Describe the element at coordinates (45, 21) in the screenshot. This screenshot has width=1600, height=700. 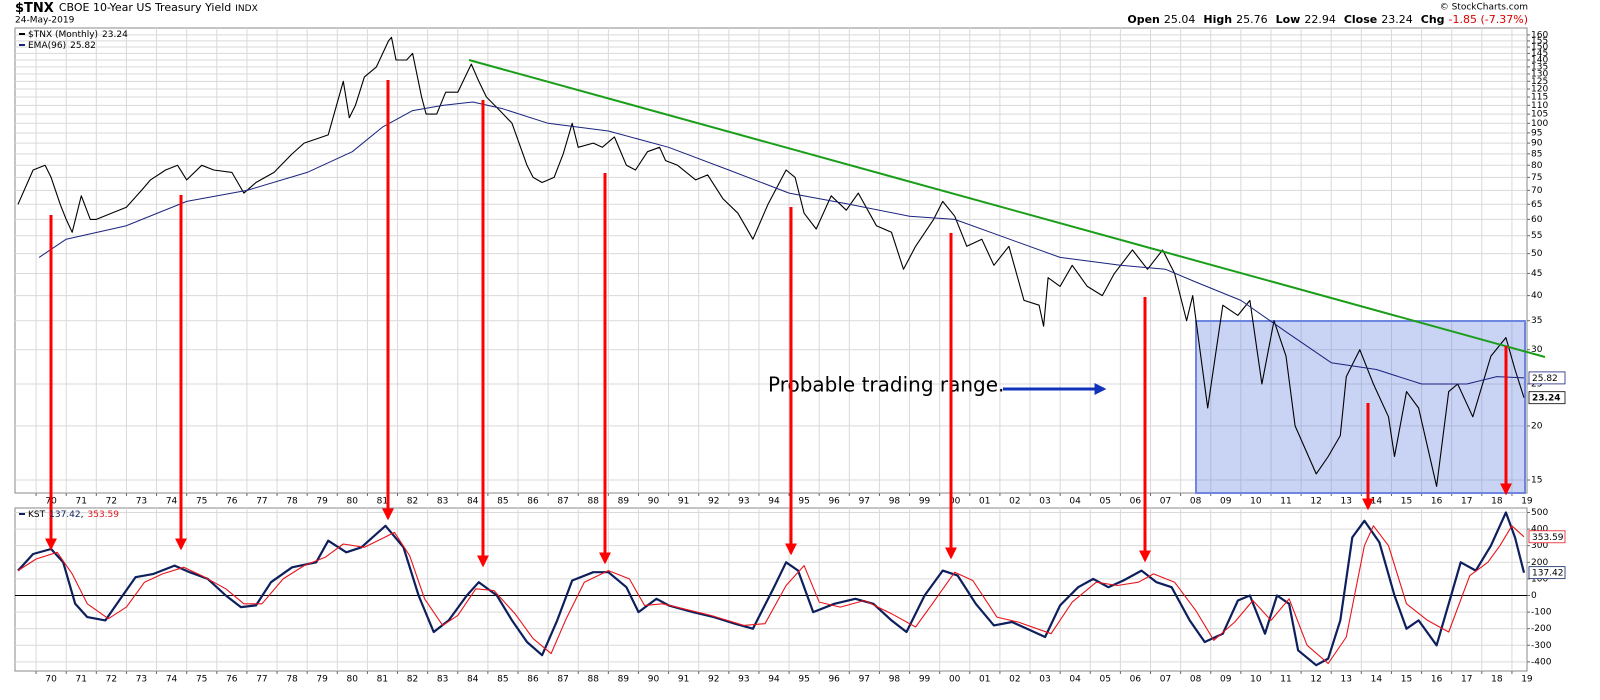
I see `date: 24-May-2019` at that location.